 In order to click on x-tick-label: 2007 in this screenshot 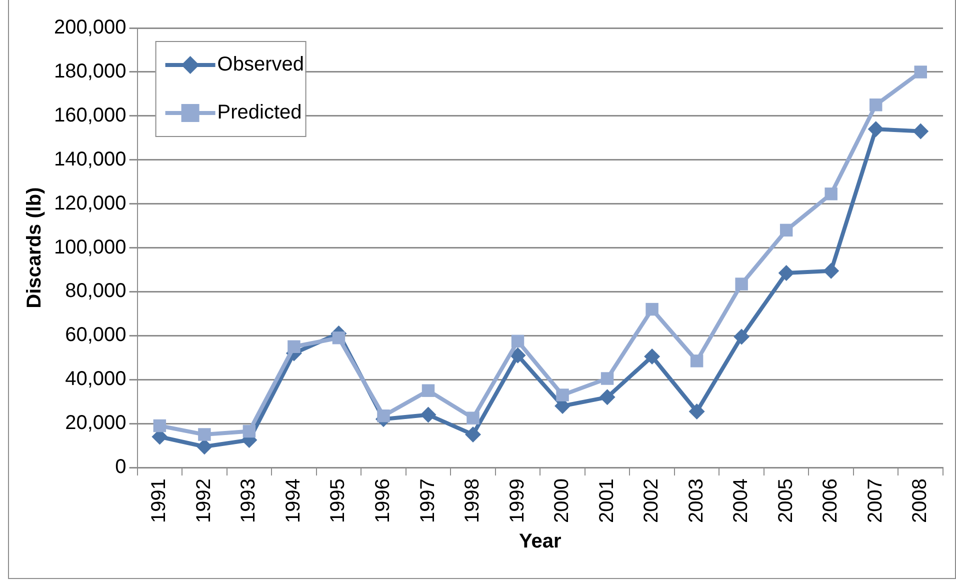, I will do `click(875, 501)`.